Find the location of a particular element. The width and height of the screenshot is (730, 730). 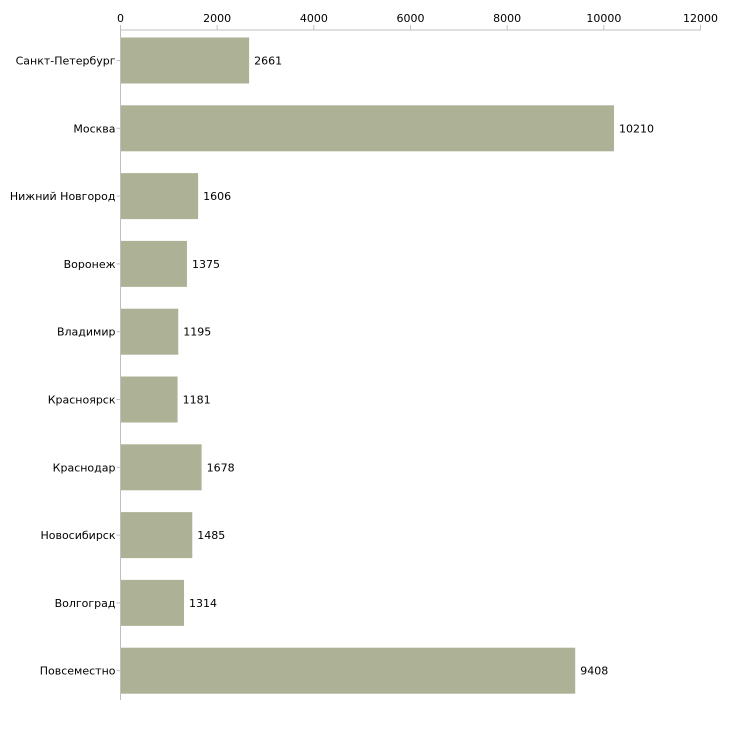

category-label: Волгоград is located at coordinates (85, 603).